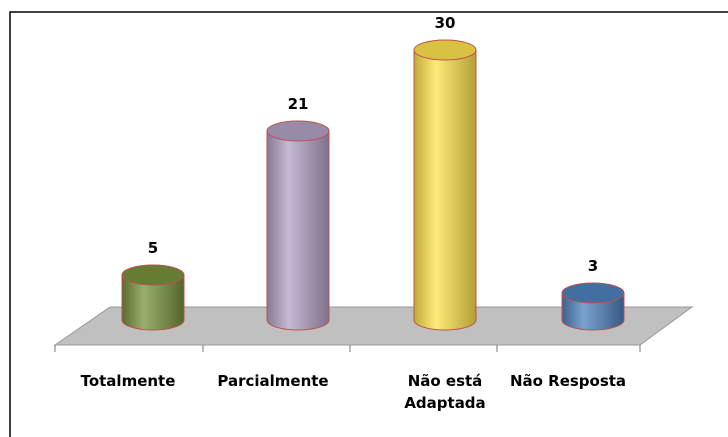 Image resolution: width=728 pixels, height=437 pixels. What do you see at coordinates (153, 248) in the screenshot?
I see `value-label: 5` at bounding box center [153, 248].